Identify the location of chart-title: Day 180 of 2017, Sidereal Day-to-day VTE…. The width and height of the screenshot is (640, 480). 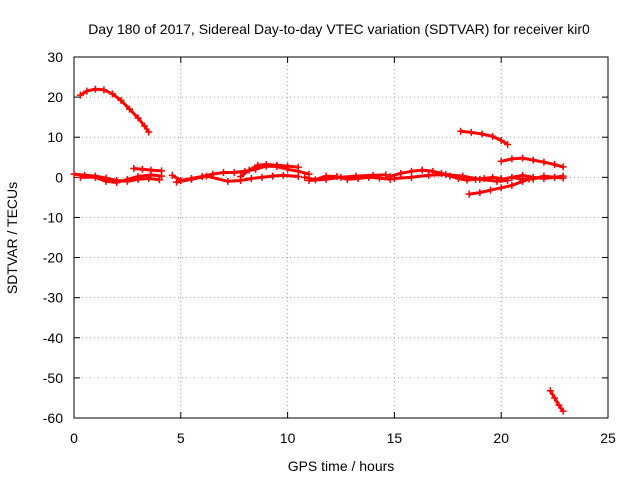
(339, 29).